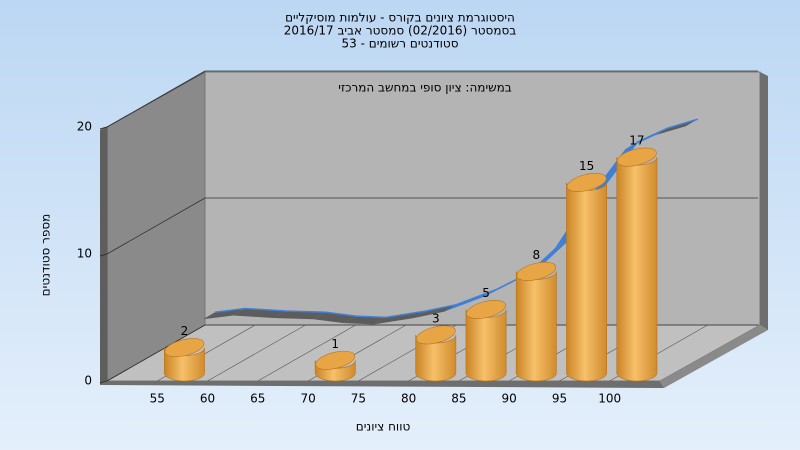 Image resolution: width=800 pixels, height=450 pixels. Describe the element at coordinates (84, 254) in the screenshot. I see `y-tick-label: 10` at that location.